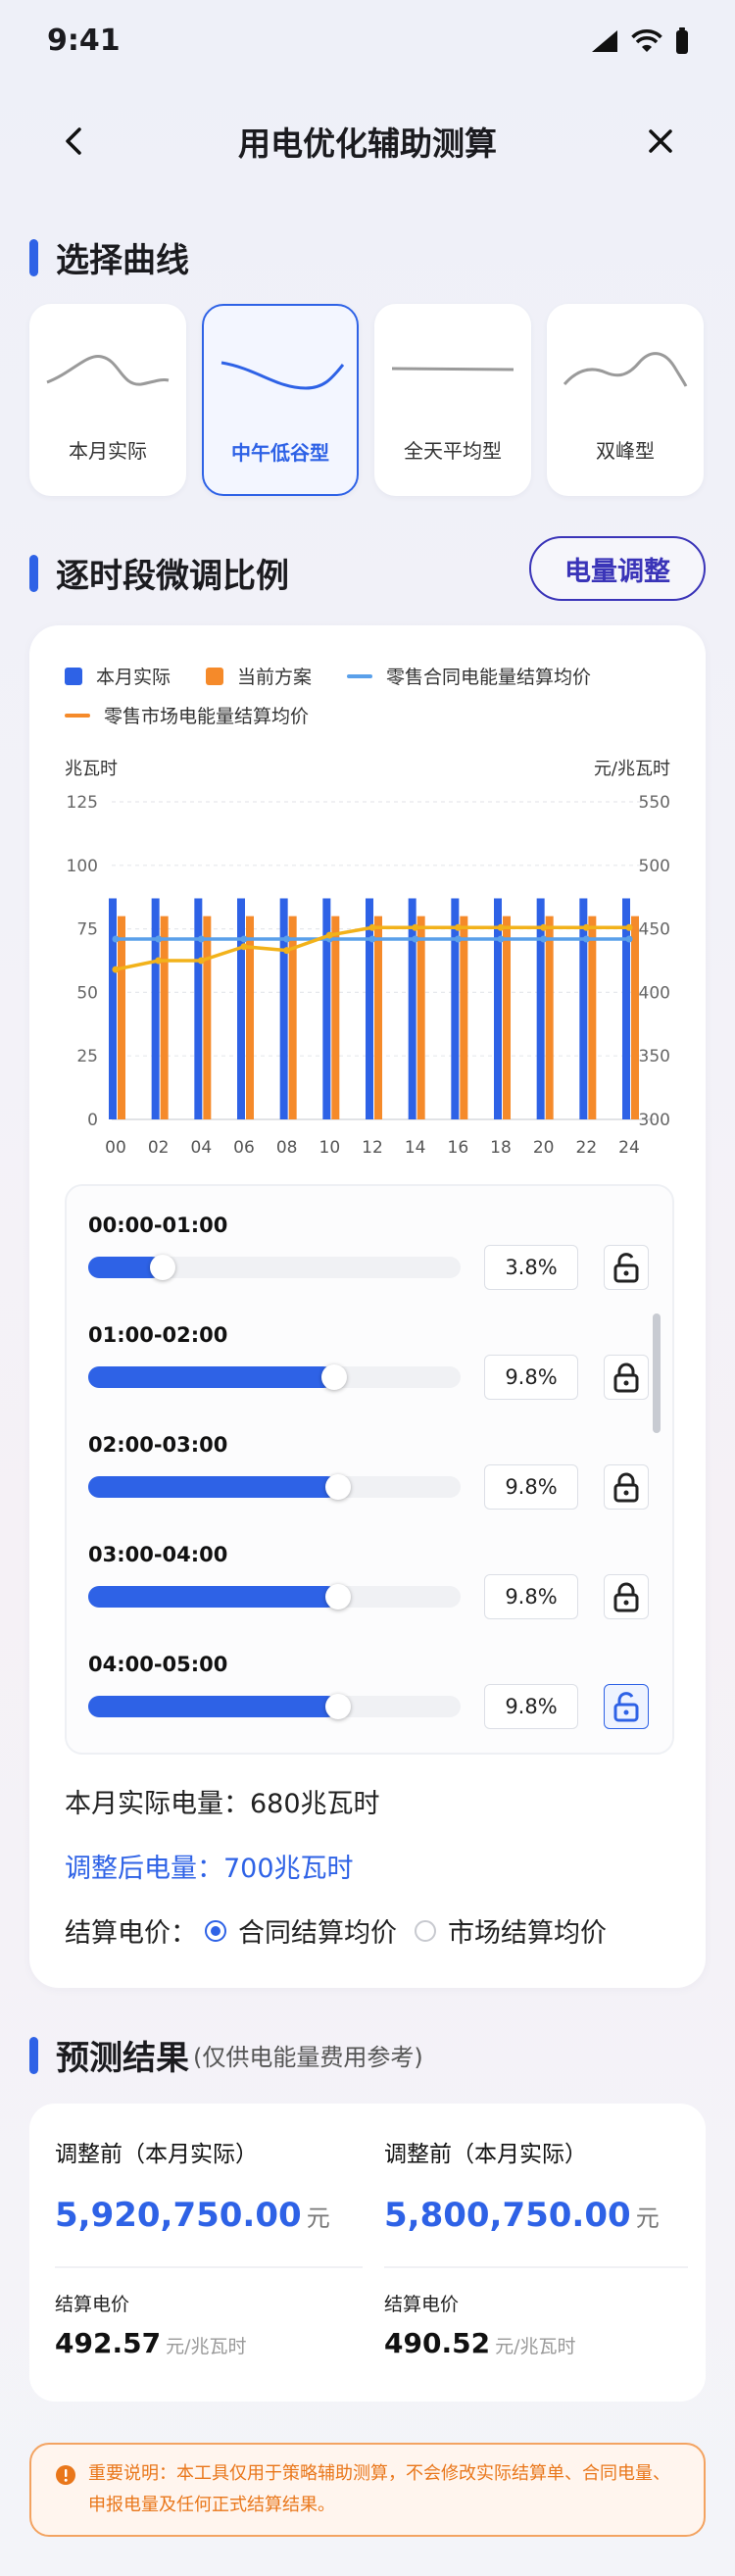 The width and height of the screenshot is (735, 2576). What do you see at coordinates (259, 676) in the screenshot?
I see `legend-item-plan: 当前方案` at bounding box center [259, 676].